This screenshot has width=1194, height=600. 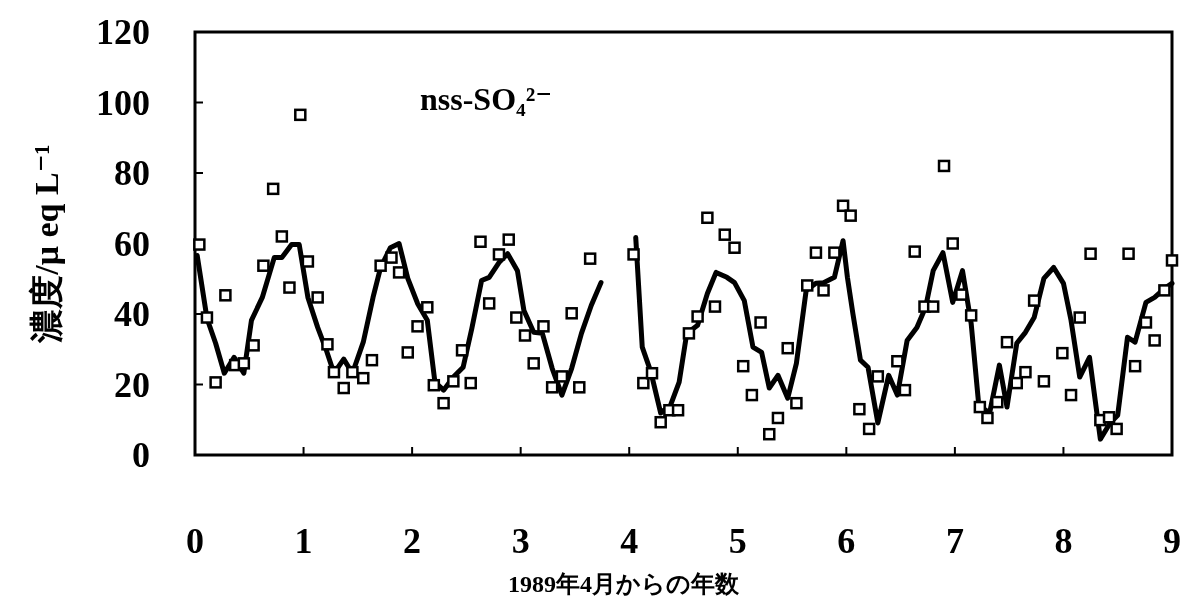 What do you see at coordinates (737, 541) in the screenshot?
I see `x-tick-label: 5` at bounding box center [737, 541].